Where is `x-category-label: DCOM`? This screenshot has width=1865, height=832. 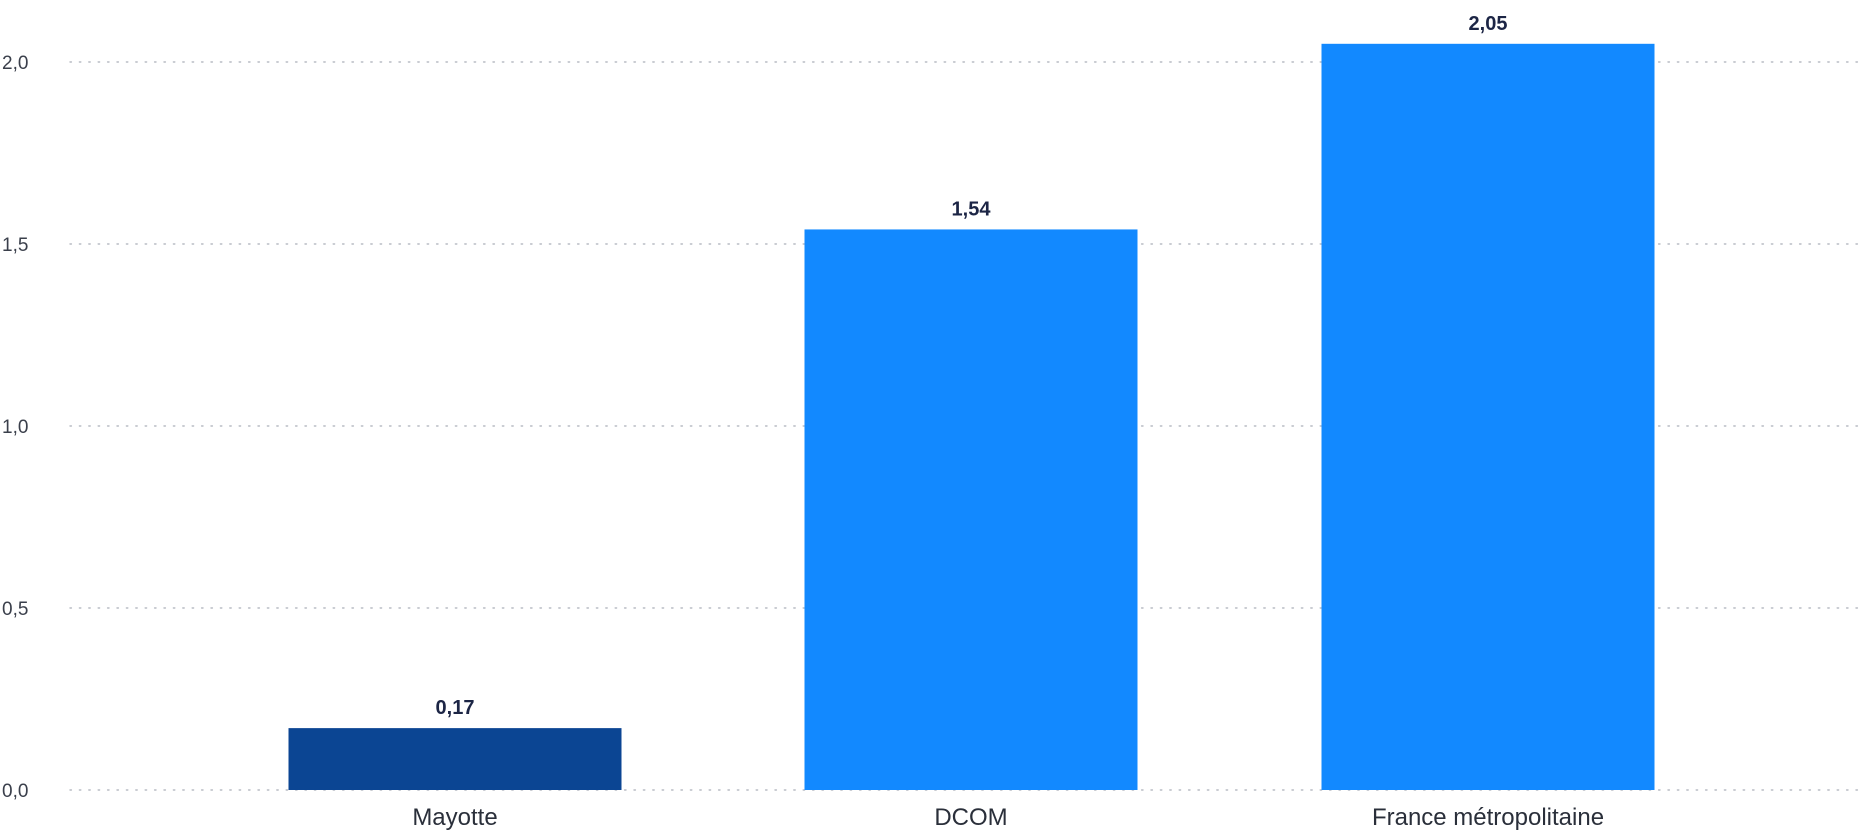 x-category-label: DCOM is located at coordinates (970, 817).